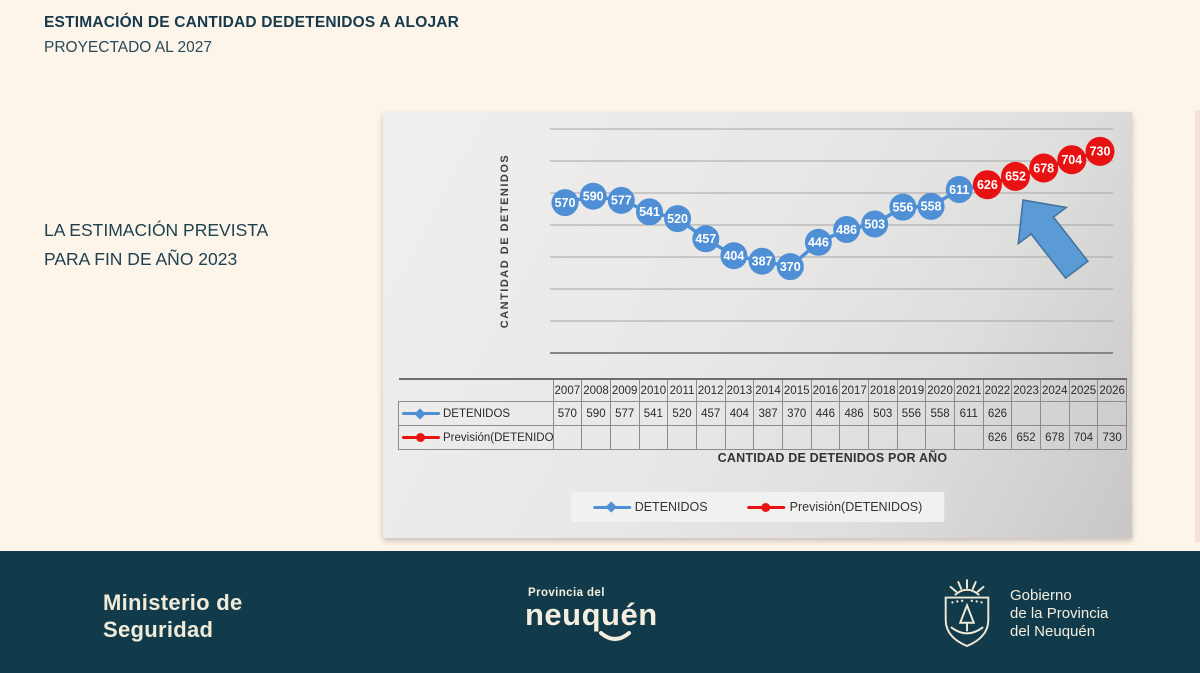 The width and height of the screenshot is (1200, 673). Describe the element at coordinates (940, 390) in the screenshot. I see `year-header-cell: 2020` at that location.